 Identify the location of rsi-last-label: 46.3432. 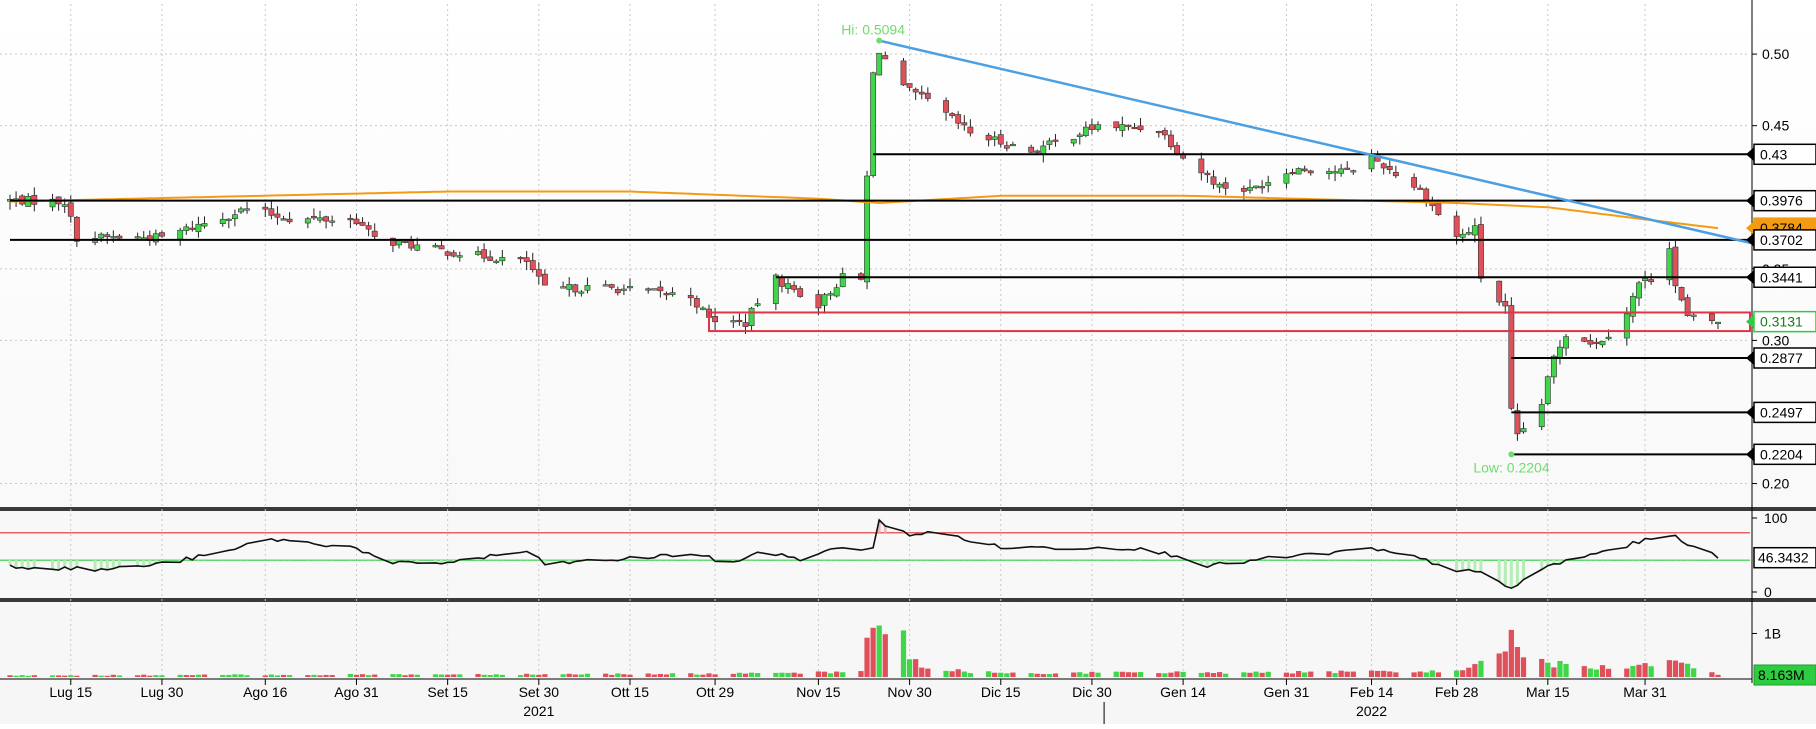
(1783, 558).